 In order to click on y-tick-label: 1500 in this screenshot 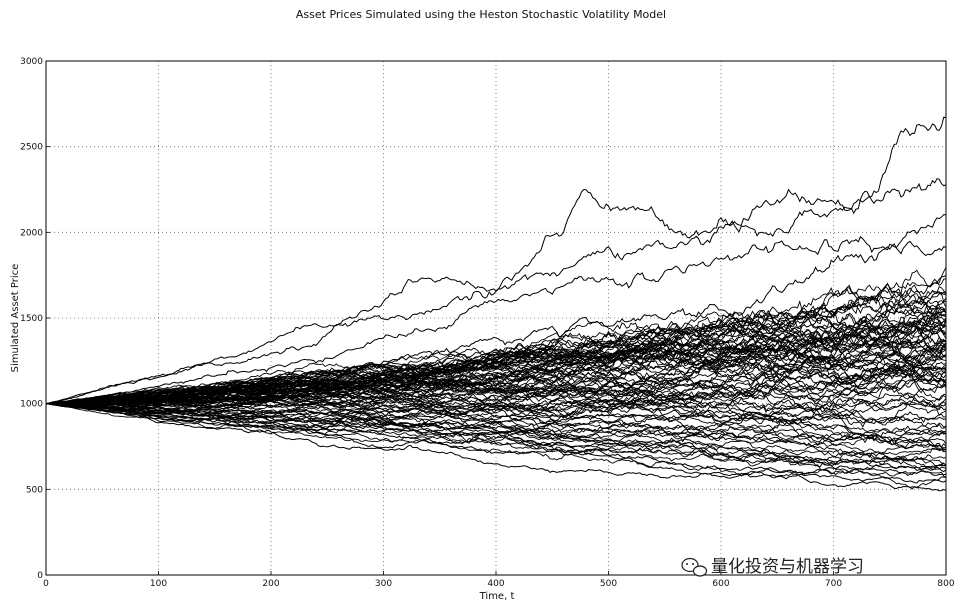, I will do `click(31, 319)`.